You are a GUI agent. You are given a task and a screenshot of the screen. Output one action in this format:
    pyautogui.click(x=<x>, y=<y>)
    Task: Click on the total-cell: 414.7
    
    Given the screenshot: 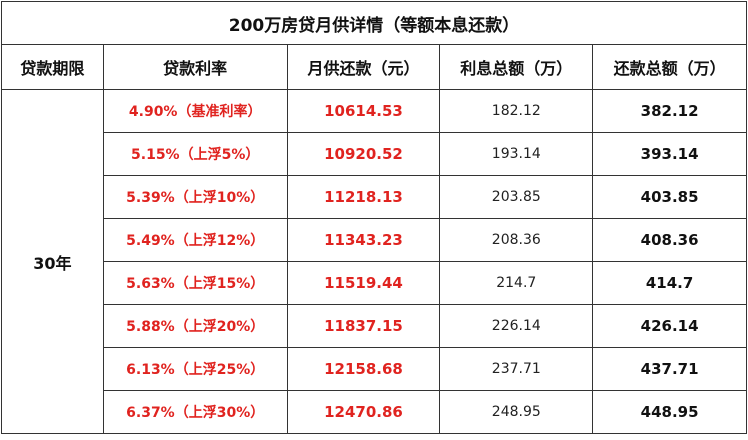 What is the action you would take?
    pyautogui.click(x=669, y=283)
    